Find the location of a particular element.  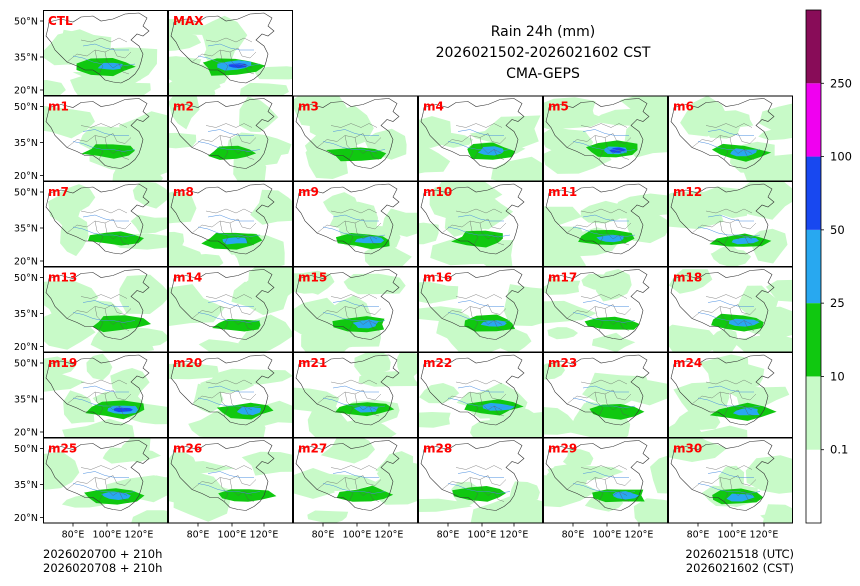

panel-m28: m28 80°E 100°E 120°E is located at coordinates (480, 489).